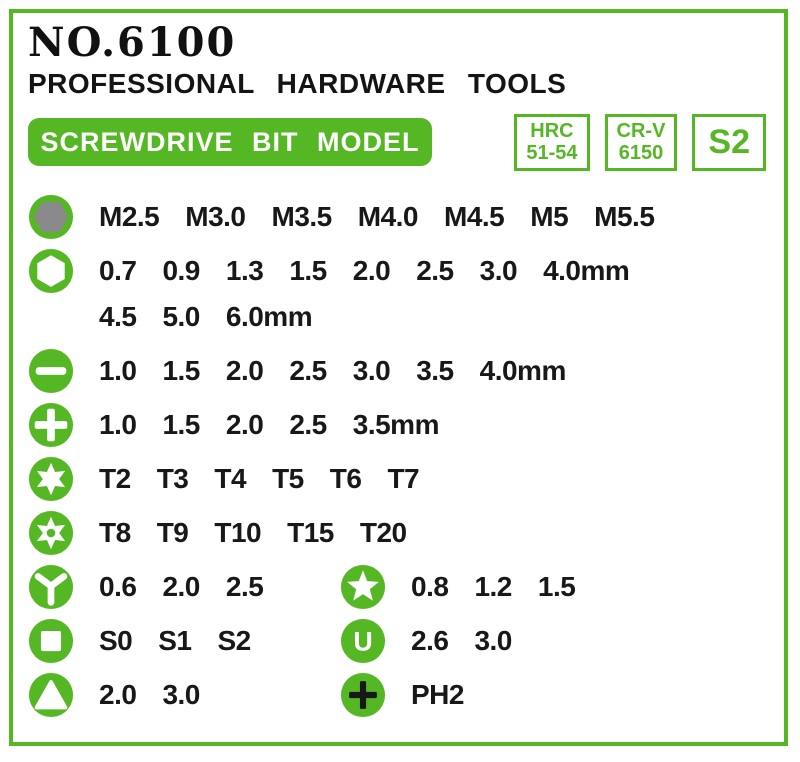 The image size is (800, 762). I want to click on size-lines: T2 T3 T4 T5 T6 T7, so click(259, 479).